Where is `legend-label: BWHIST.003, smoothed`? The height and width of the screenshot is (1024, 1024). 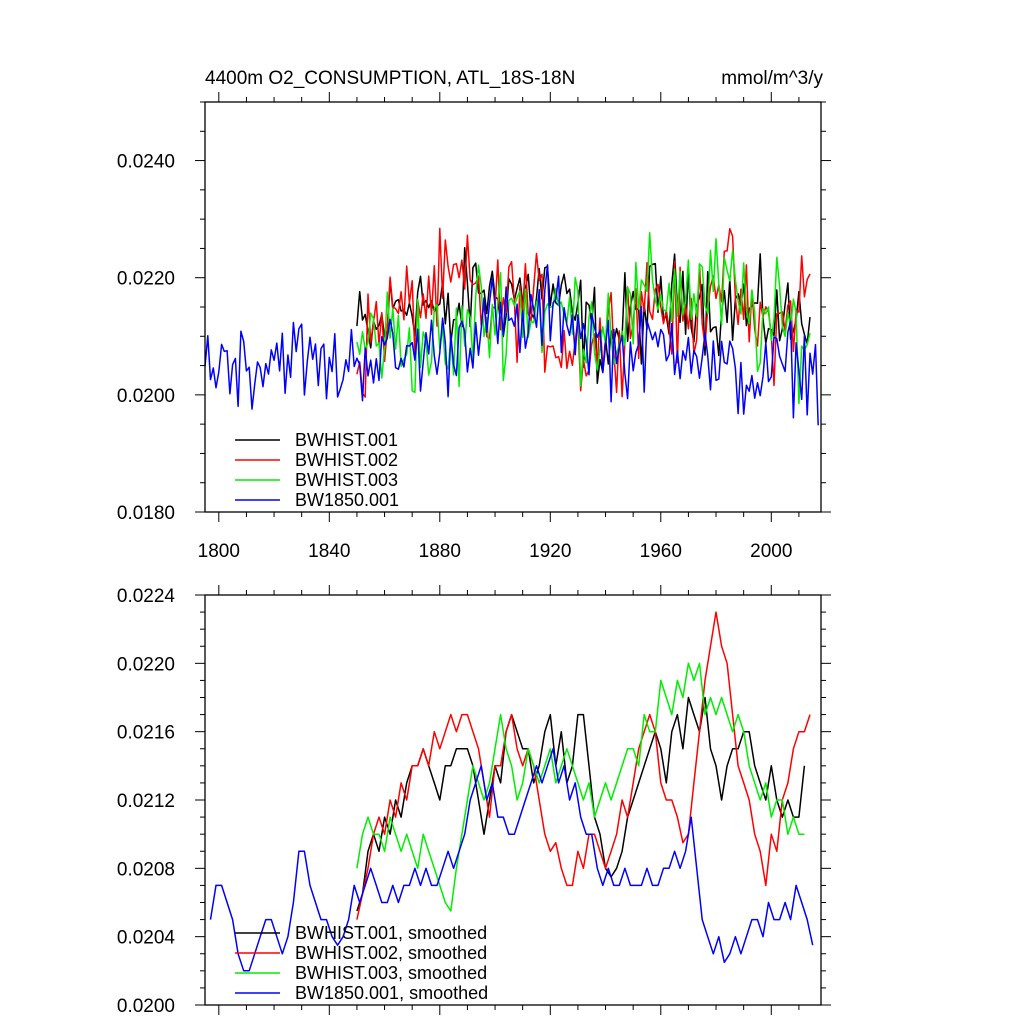
legend-label: BWHIST.003, smoothed is located at coordinates (391, 973).